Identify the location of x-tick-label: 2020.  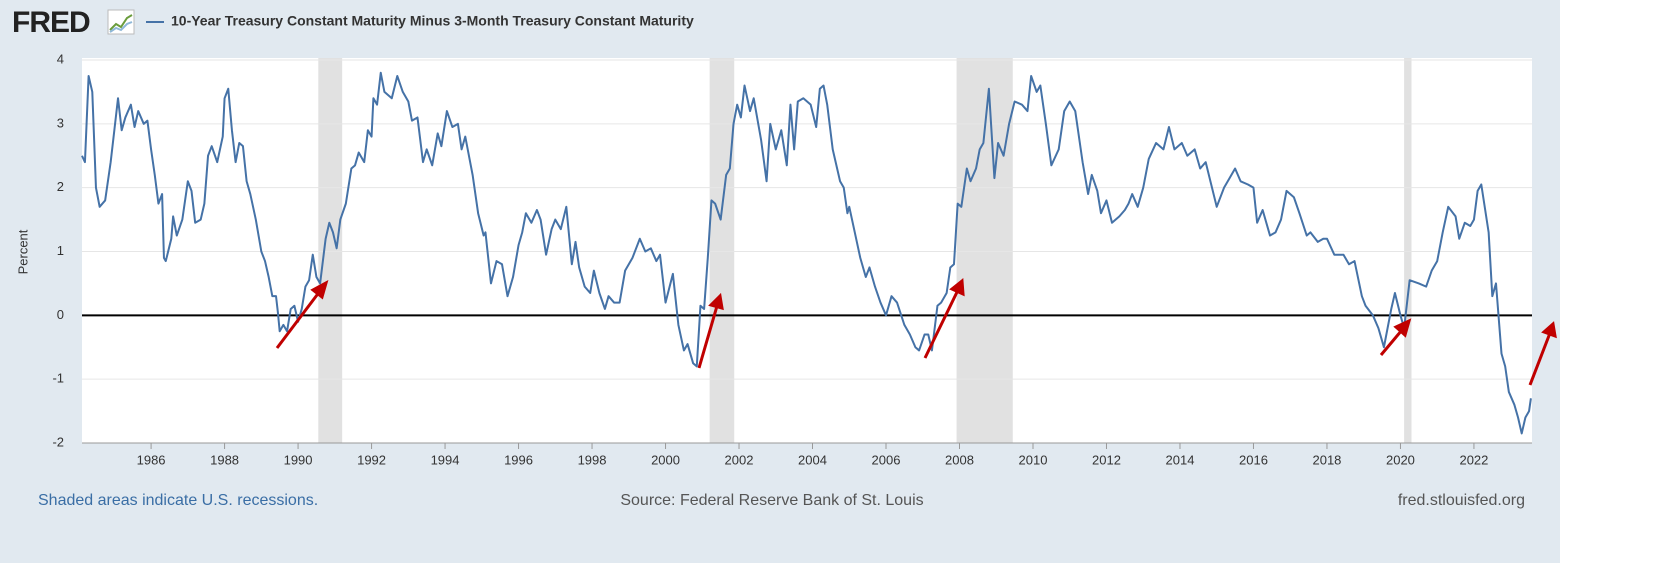
(1400, 459).